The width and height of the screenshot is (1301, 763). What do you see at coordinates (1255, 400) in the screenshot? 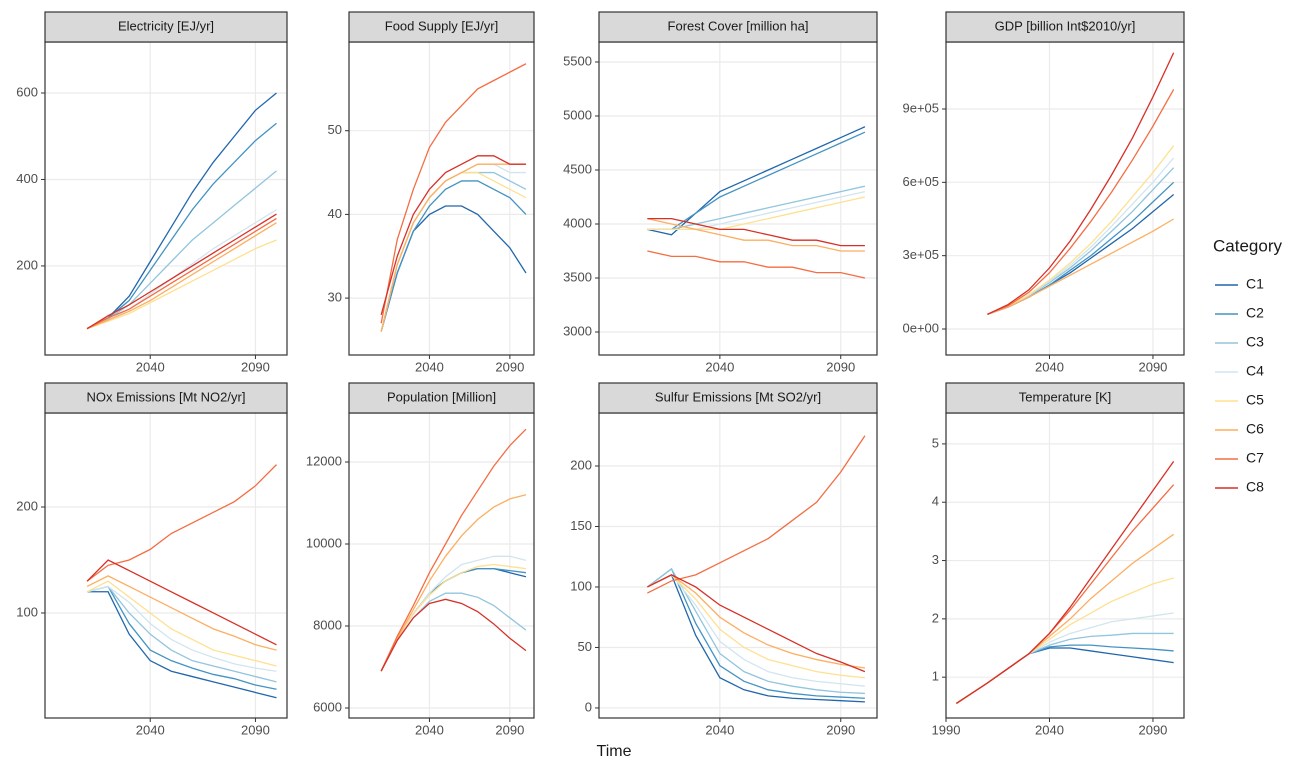
I see `legend-label: C5` at bounding box center [1255, 400].